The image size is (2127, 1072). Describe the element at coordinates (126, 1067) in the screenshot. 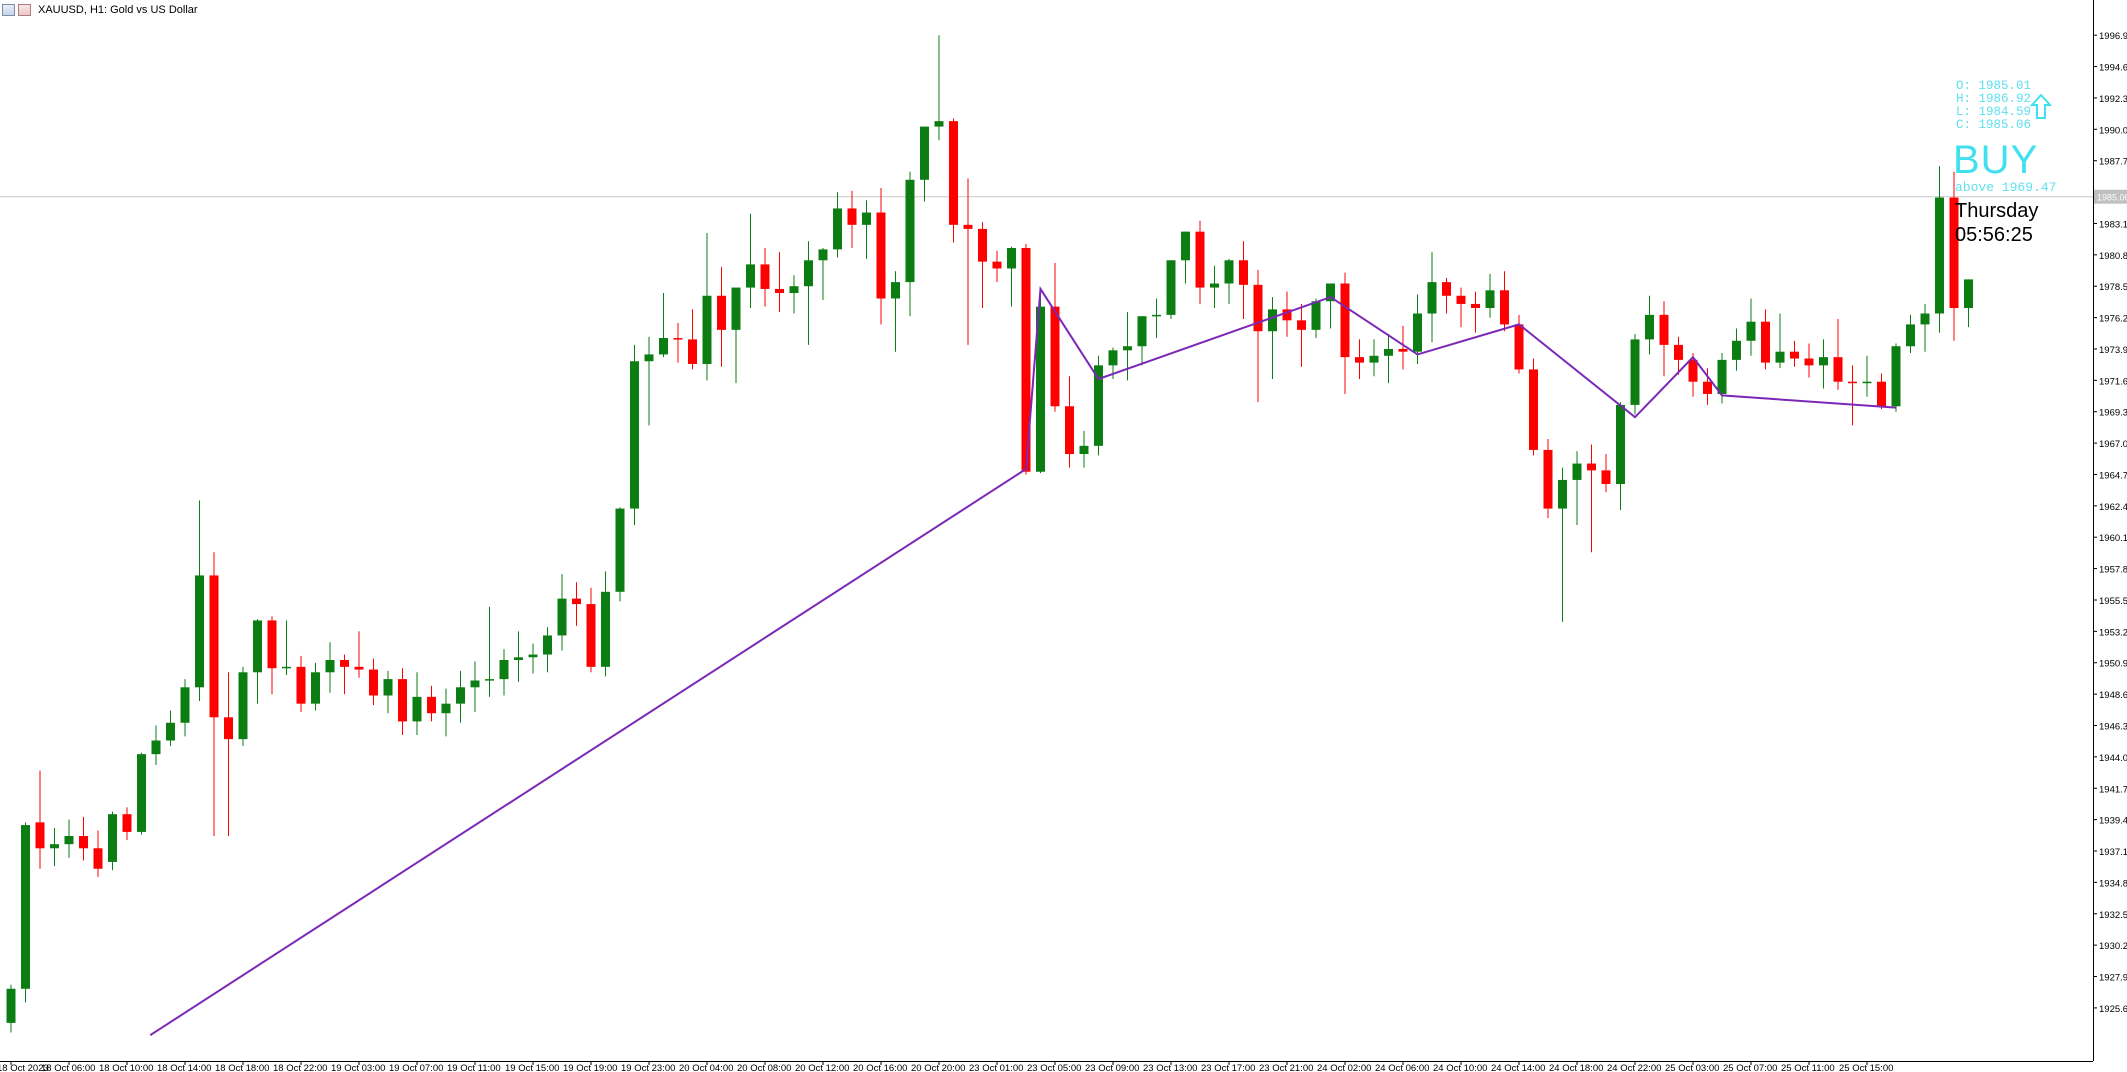

I see `time-tick-label: 18 Oct 10:00` at that location.